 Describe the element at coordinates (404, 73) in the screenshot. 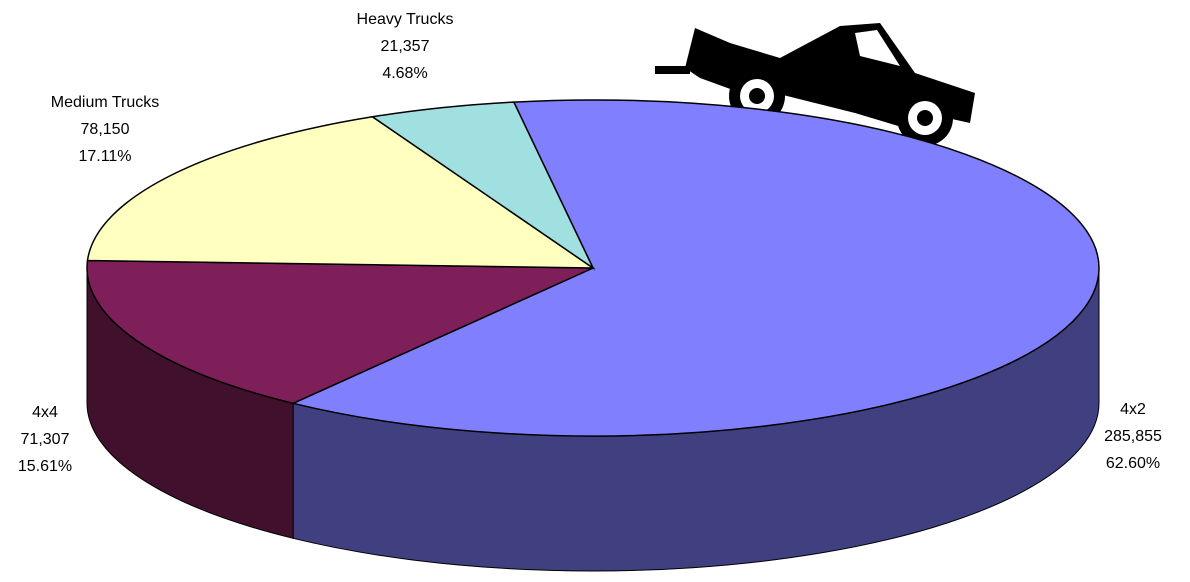

I see `percent-label: 4.68%` at that location.